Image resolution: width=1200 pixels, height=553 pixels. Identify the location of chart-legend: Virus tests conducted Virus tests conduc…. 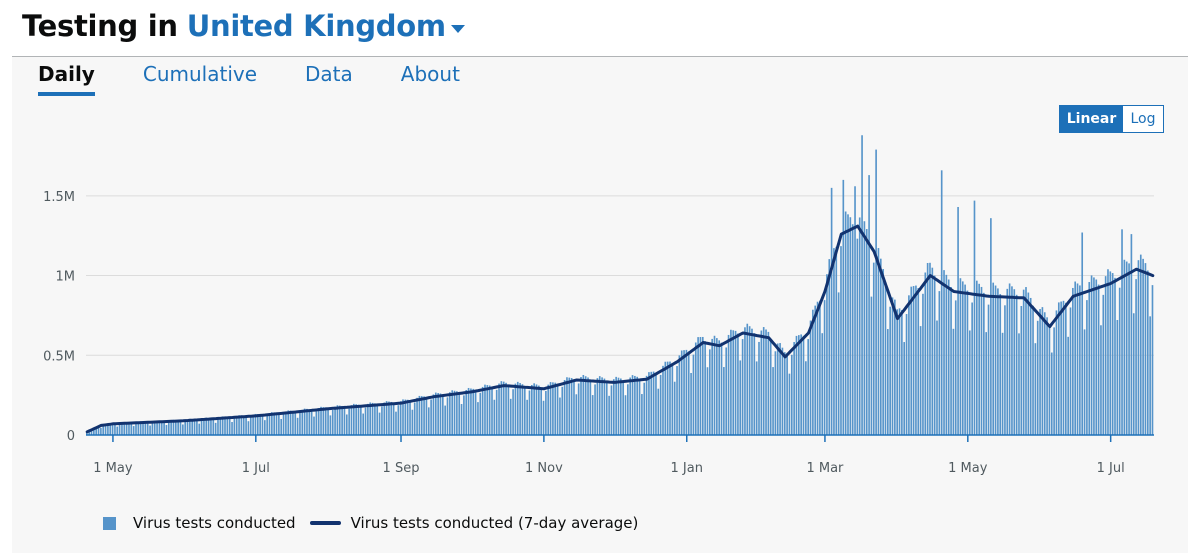
(370, 523).